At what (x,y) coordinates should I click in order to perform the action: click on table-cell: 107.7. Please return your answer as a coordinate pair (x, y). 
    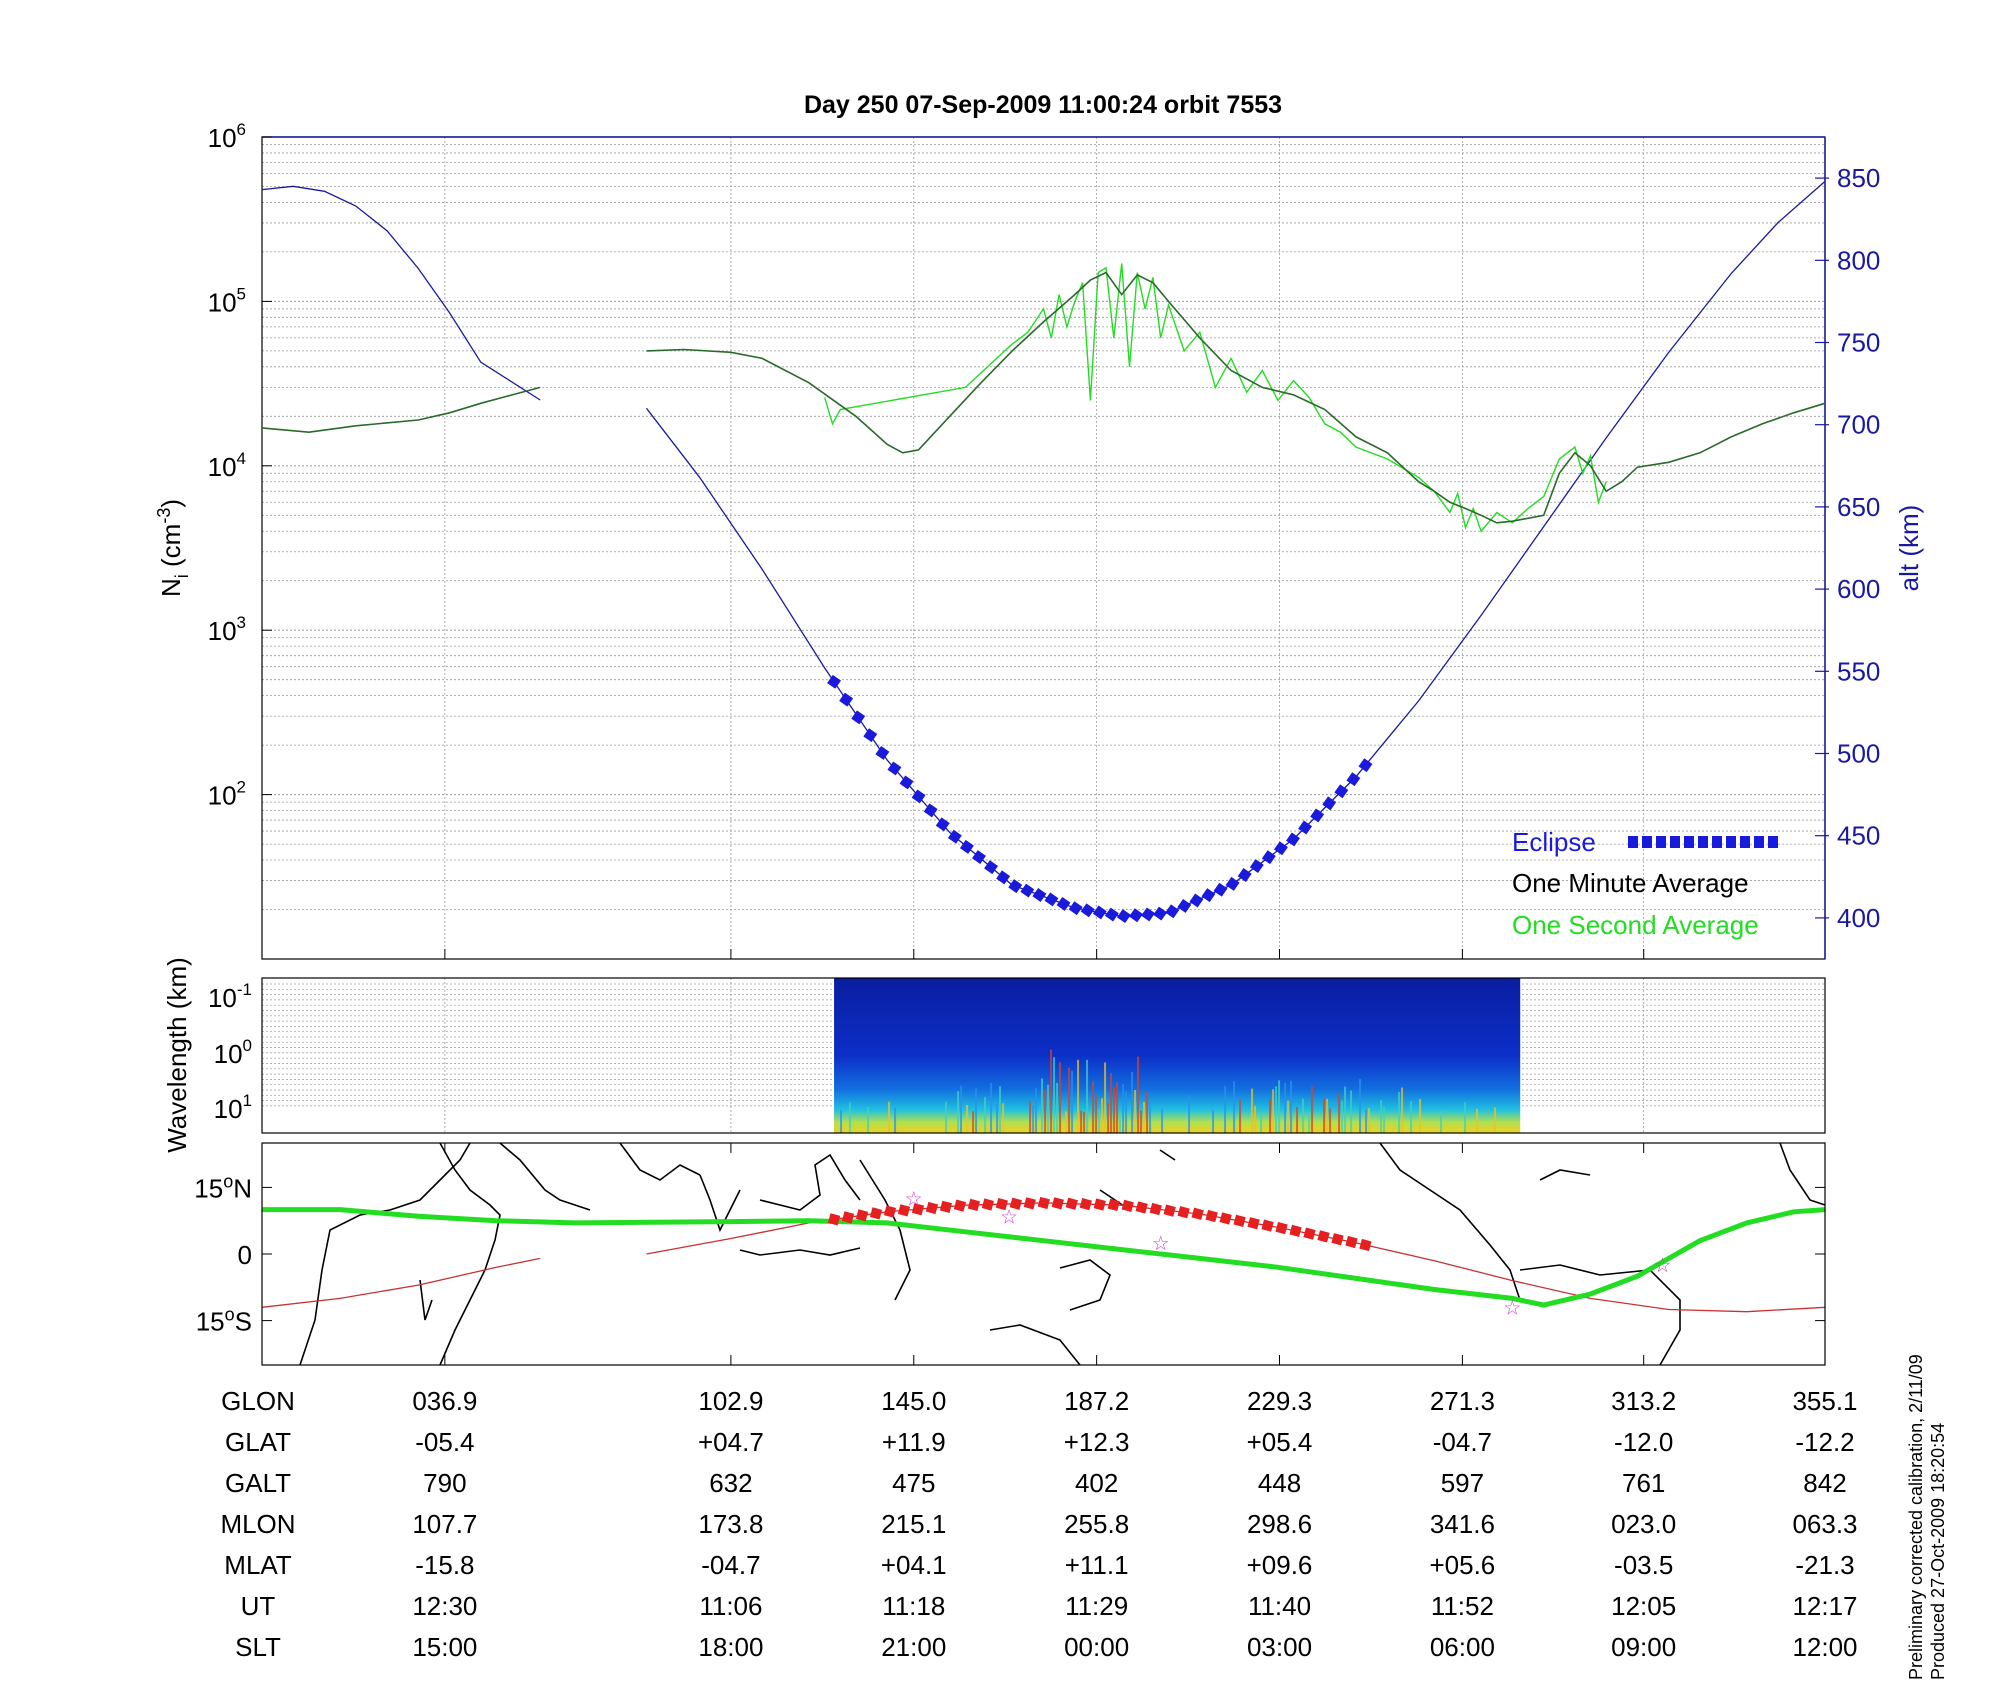
    Looking at the image, I should click on (444, 1524).